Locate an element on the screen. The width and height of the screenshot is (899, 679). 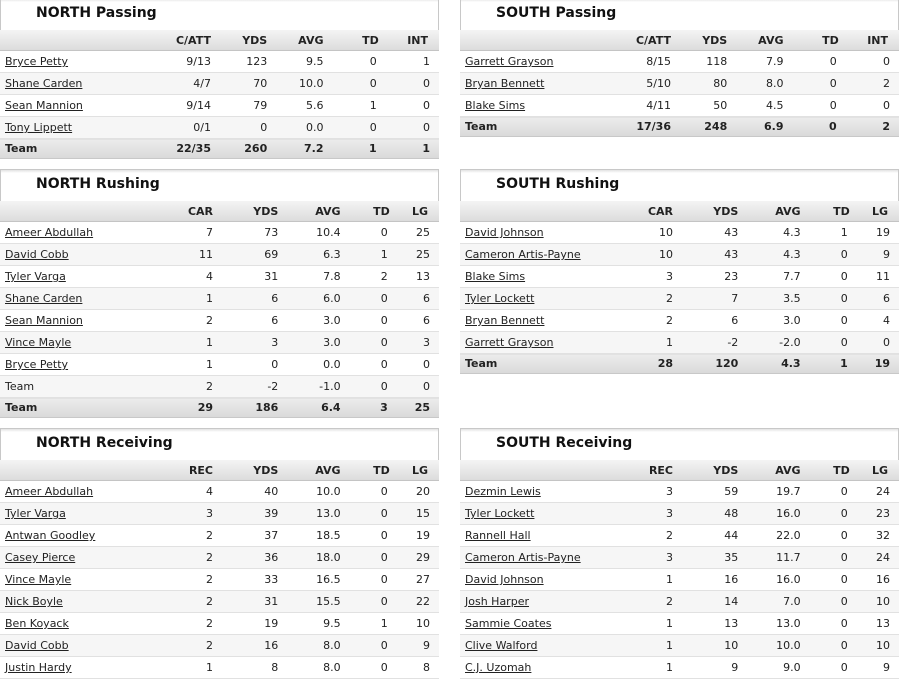
stat-cell-yds: -2 is located at coordinates (256, 386).